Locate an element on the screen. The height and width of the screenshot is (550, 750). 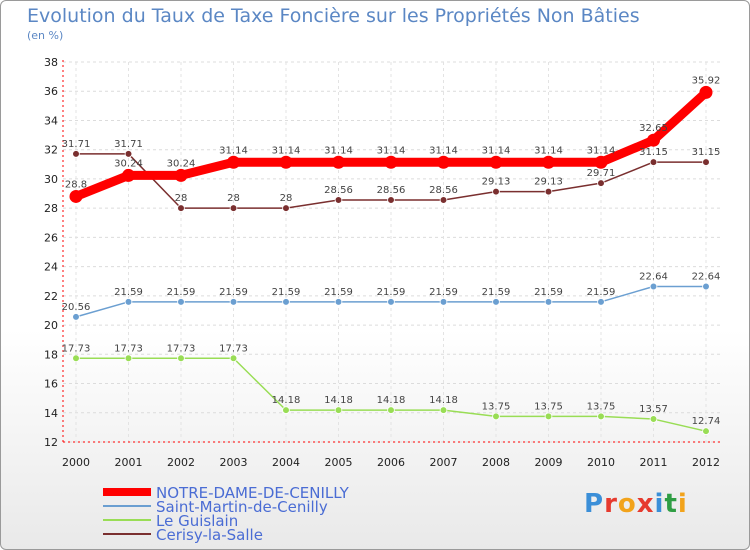
y-tick-label: 20 is located at coordinates (51, 325).